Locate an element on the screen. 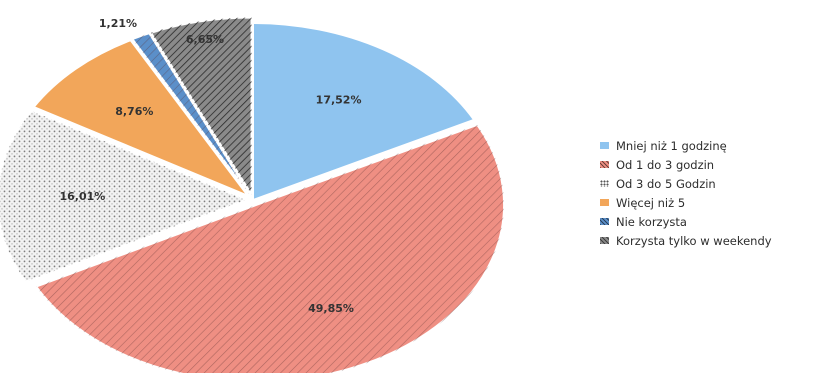 The image size is (816, 373). legend-label: Nie korzysta is located at coordinates (651, 221).